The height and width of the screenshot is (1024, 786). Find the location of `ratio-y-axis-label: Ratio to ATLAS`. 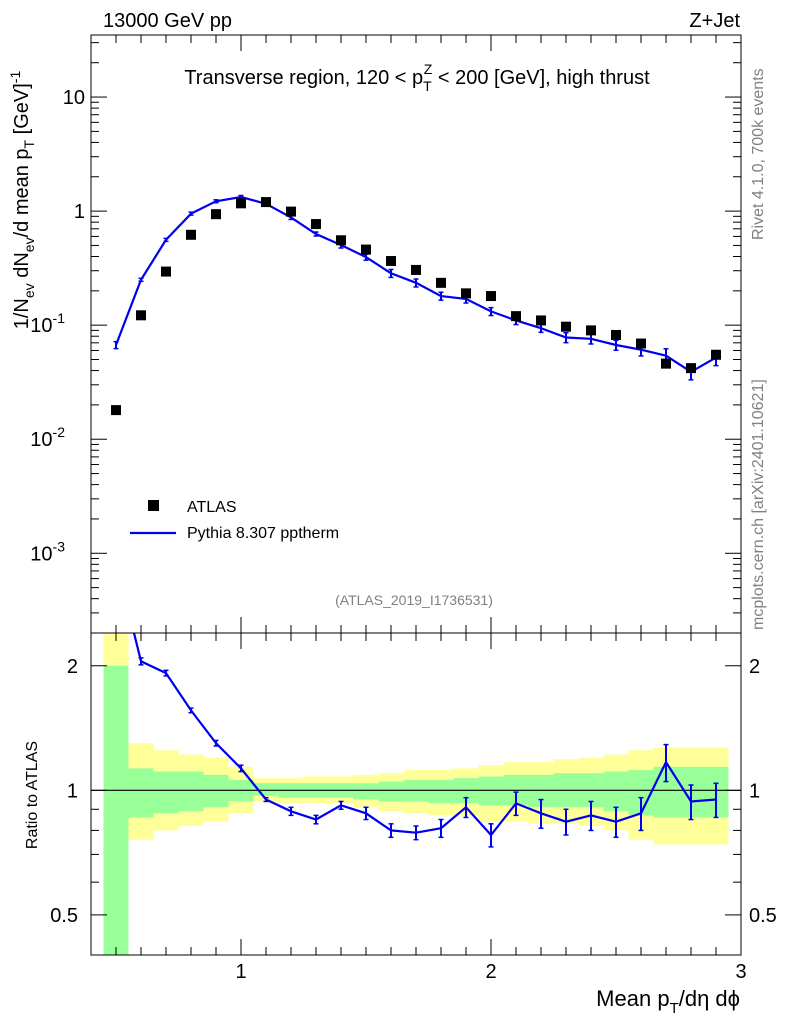

ratio-y-axis-label: Ratio to ATLAS is located at coordinates (32, 795).